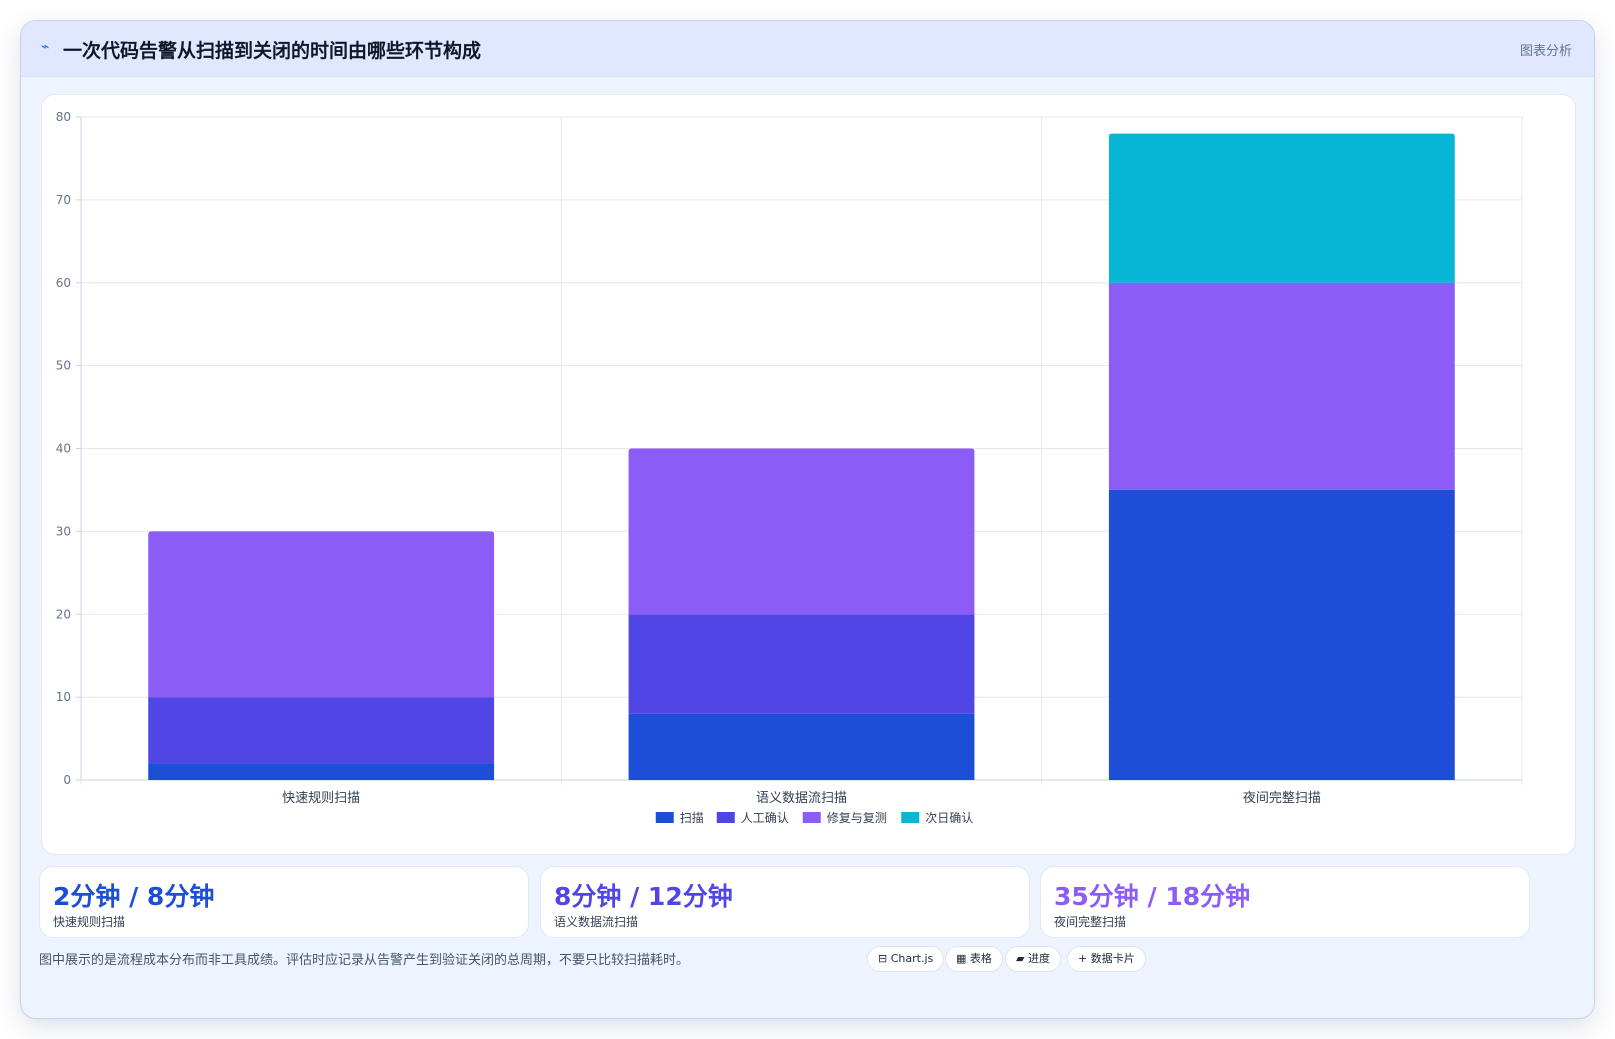 The width and height of the screenshot is (1615, 1039). I want to click on stat-label: 快速规则扫描, so click(89, 922).